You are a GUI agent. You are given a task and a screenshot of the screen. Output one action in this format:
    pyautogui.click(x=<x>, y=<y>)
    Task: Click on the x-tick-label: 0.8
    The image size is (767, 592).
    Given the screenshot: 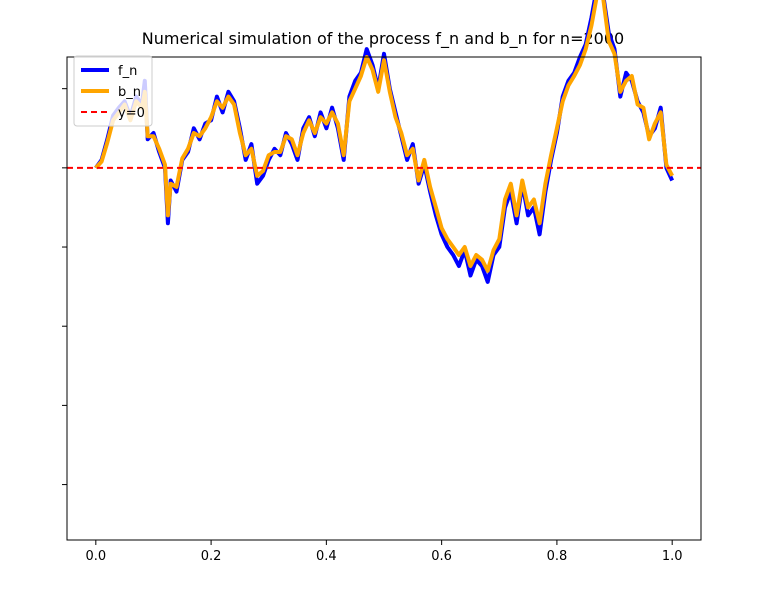 What is the action you would take?
    pyautogui.click(x=557, y=556)
    